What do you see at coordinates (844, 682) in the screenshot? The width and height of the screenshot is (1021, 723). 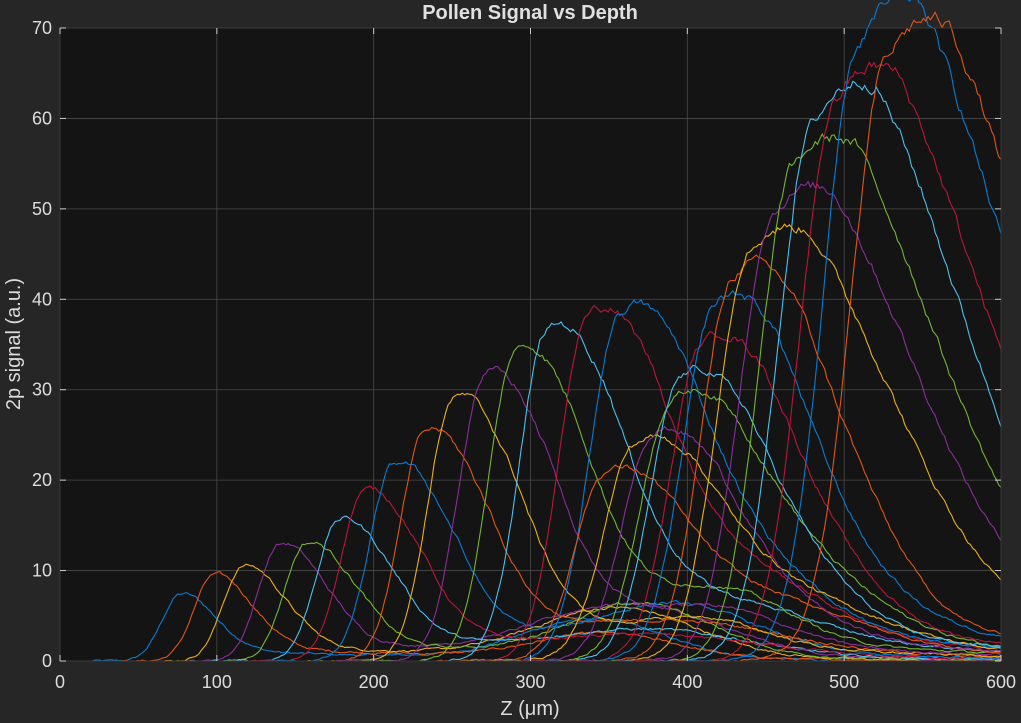 I see `x-tick-label: 500` at bounding box center [844, 682].